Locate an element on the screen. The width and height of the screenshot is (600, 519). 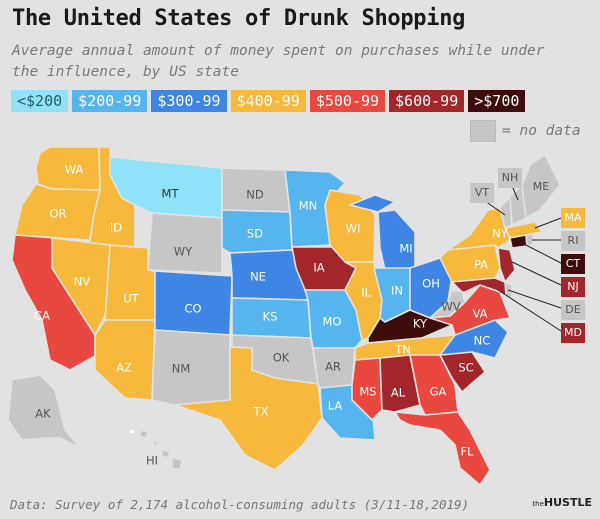
legend-chip: $600-99 is located at coordinates (427, 101).